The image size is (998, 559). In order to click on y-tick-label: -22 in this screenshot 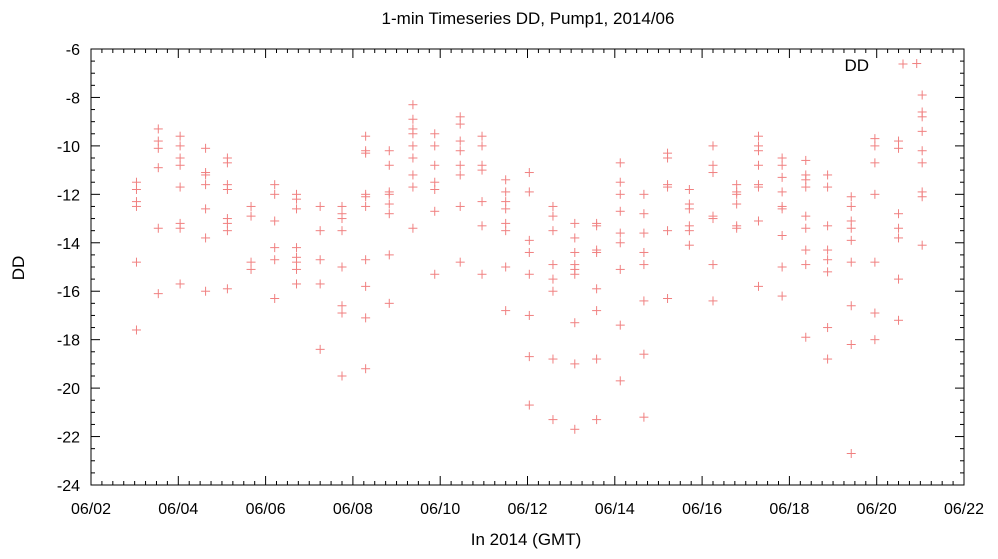, I will do `click(68, 438)`.